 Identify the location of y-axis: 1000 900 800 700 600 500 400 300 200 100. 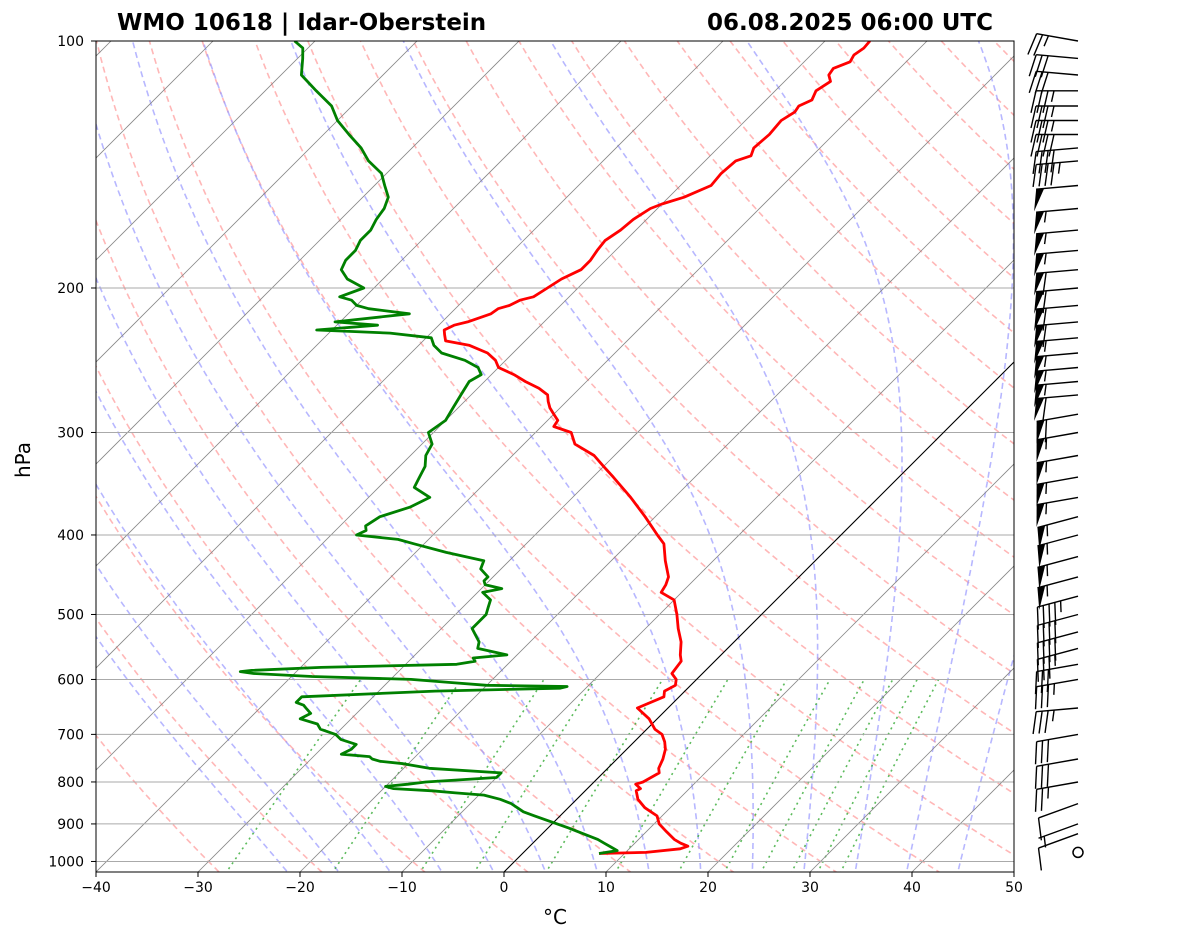
(72, 452).